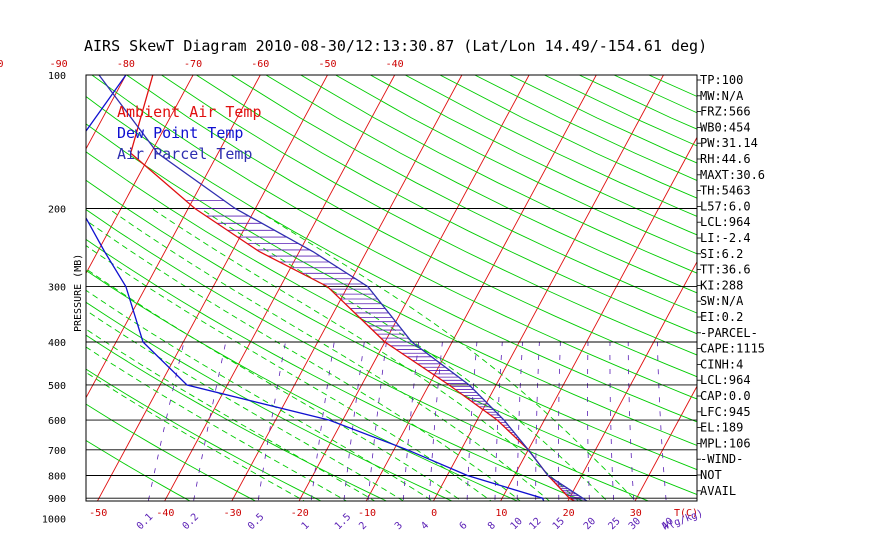  I want to click on index-label: CAPE:1115, so click(732, 349).